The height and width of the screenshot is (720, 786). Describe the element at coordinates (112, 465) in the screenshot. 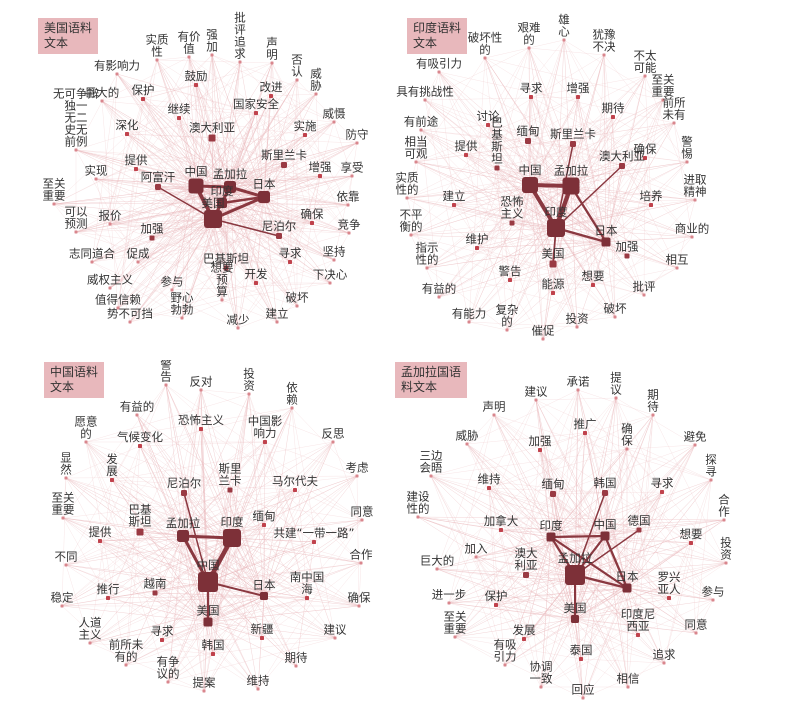

I see `node-label: 发展` at that location.